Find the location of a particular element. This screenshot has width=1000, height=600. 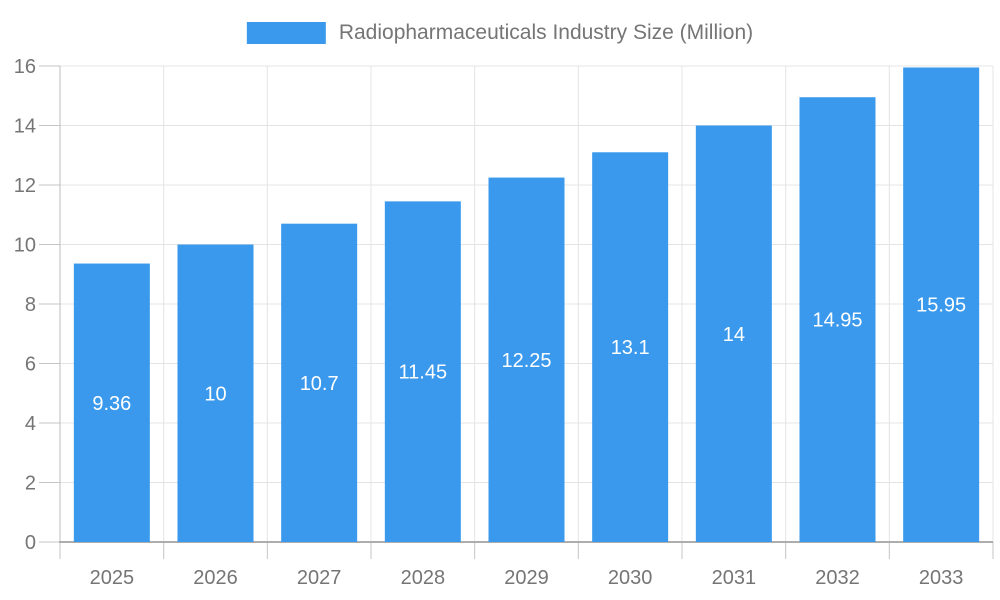

bar-value-label: 15.95 is located at coordinates (941, 306).